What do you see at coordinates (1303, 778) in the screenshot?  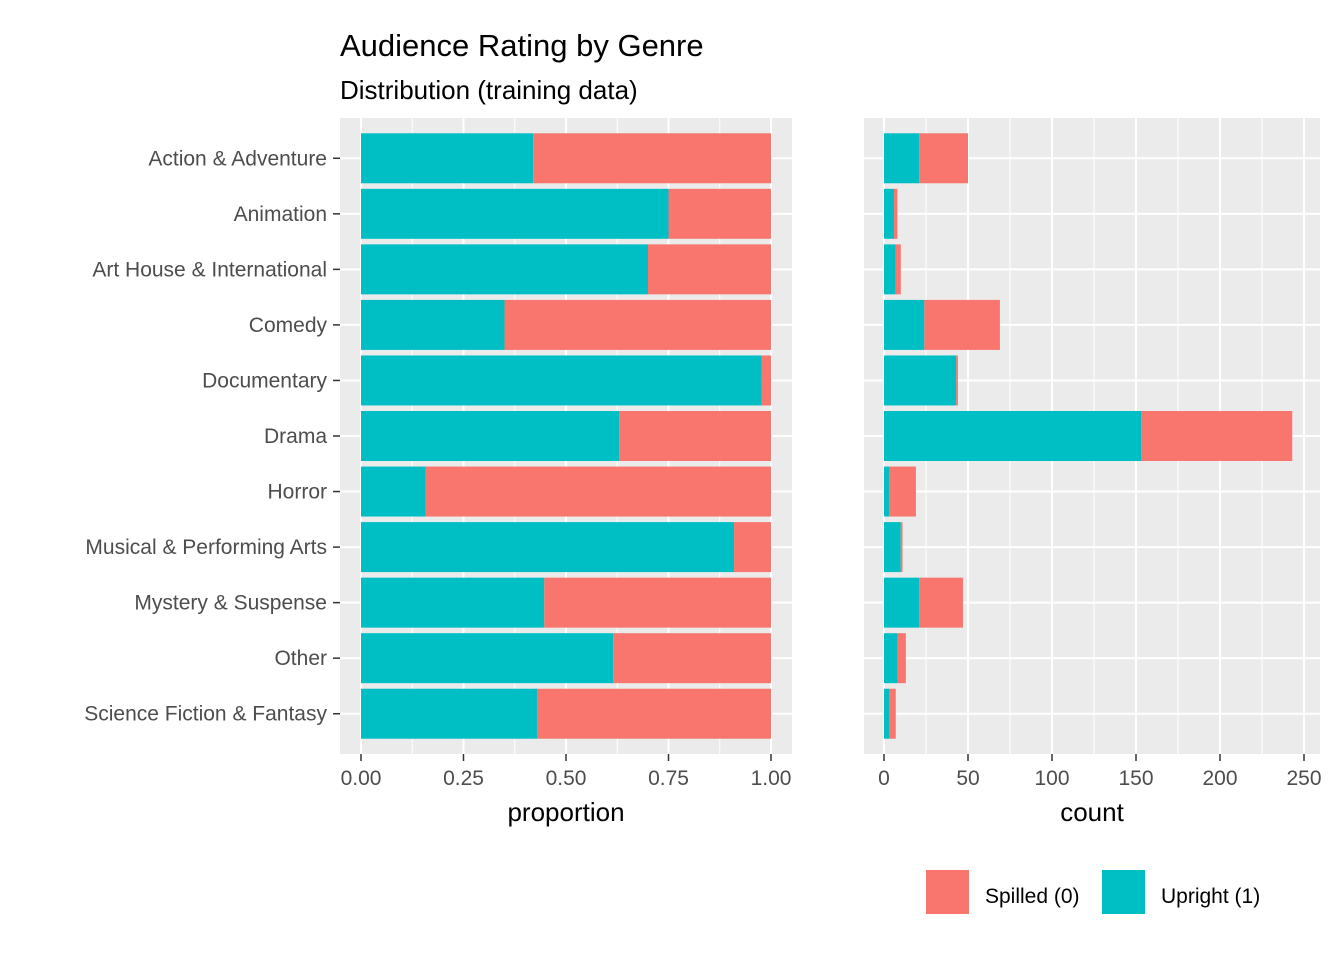 I see `panel-count-x-tick-label: 250` at bounding box center [1303, 778].